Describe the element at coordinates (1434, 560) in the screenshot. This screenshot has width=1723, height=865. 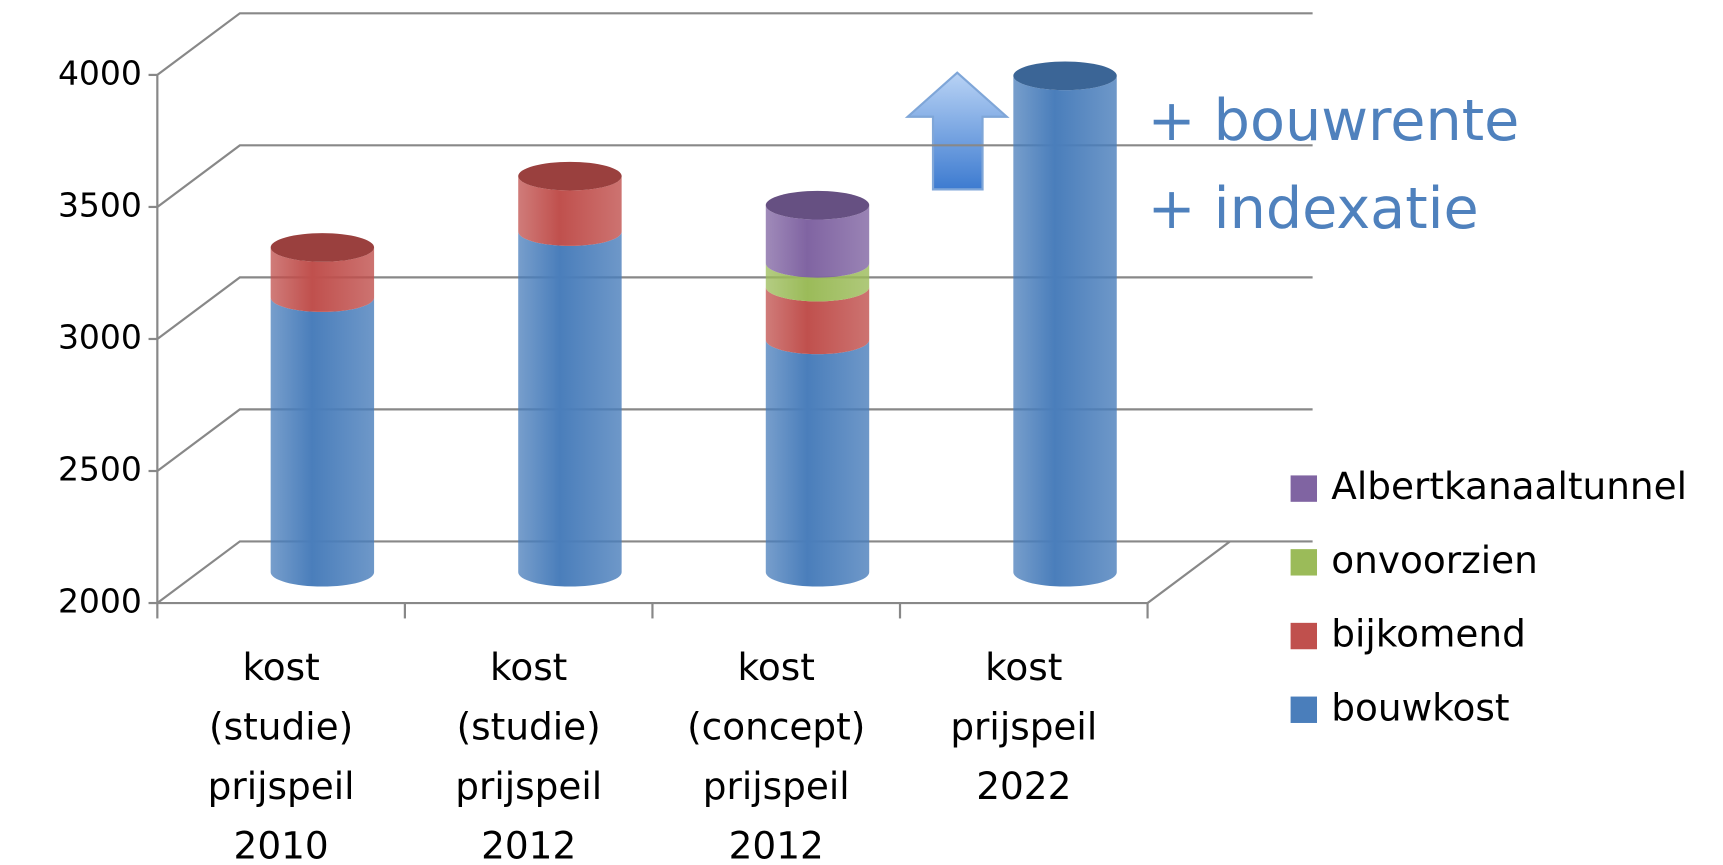
I see `legend-label: onvoorzien` at that location.